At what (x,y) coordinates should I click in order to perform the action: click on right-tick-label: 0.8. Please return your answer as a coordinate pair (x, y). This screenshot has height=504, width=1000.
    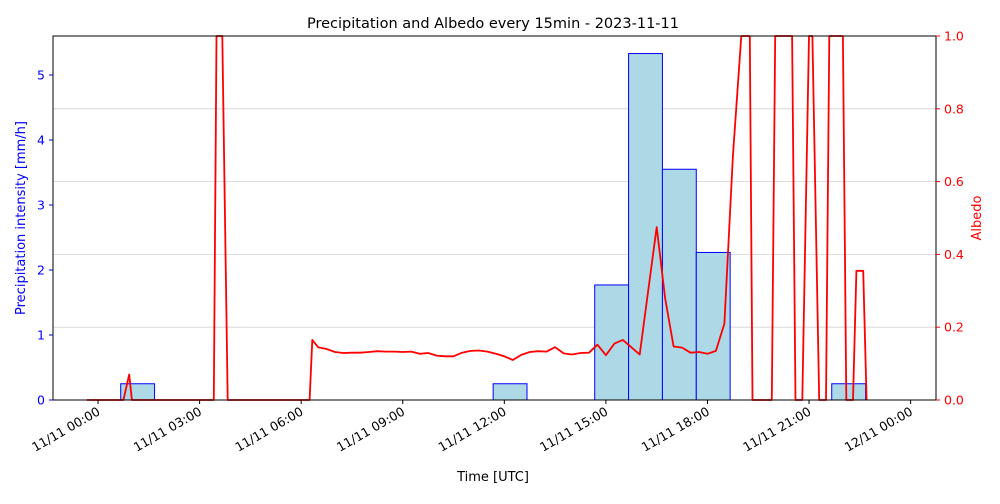
    Looking at the image, I should click on (954, 108).